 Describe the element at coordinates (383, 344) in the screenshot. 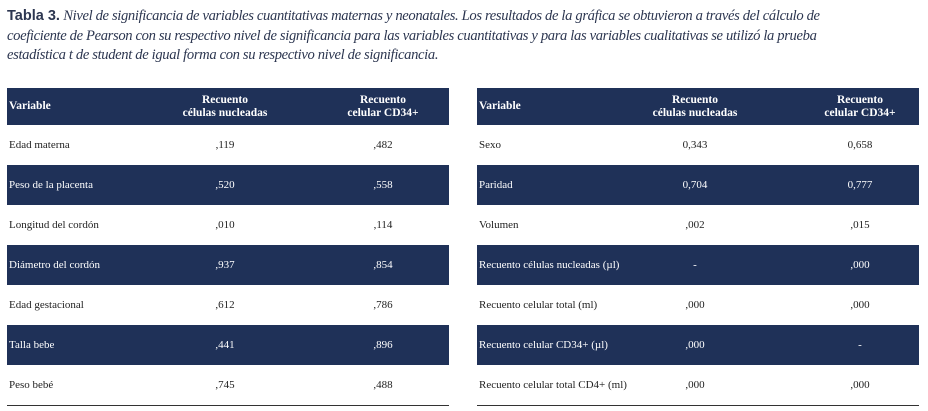

I see `value-cell: ,896` at that location.